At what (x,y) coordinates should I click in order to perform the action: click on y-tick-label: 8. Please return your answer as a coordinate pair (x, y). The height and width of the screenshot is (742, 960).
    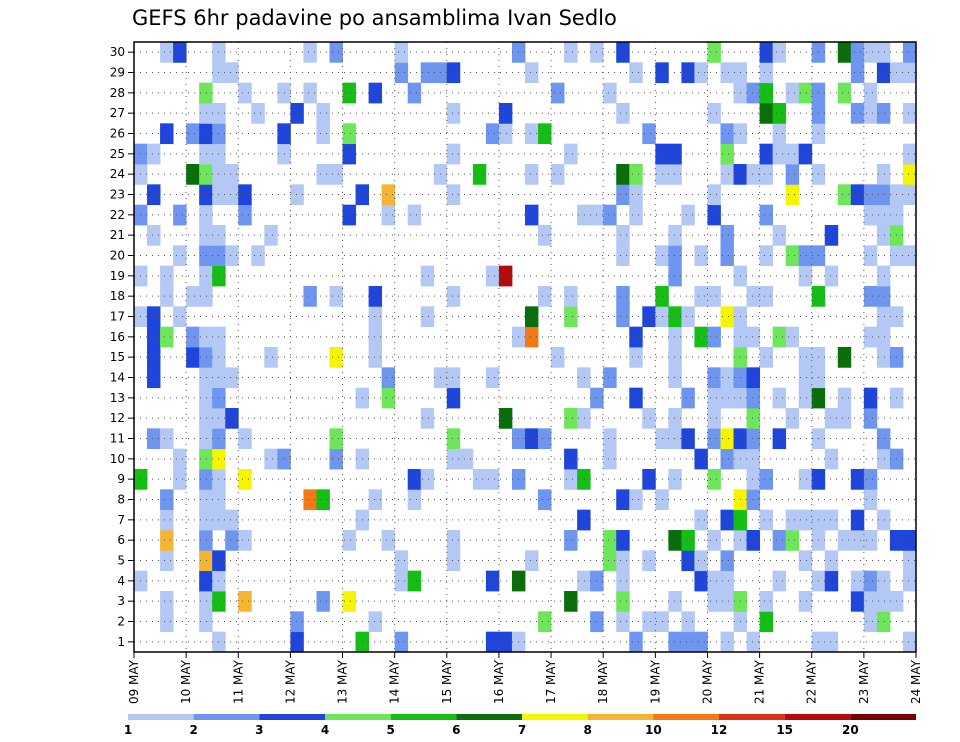
    Looking at the image, I should click on (121, 500).